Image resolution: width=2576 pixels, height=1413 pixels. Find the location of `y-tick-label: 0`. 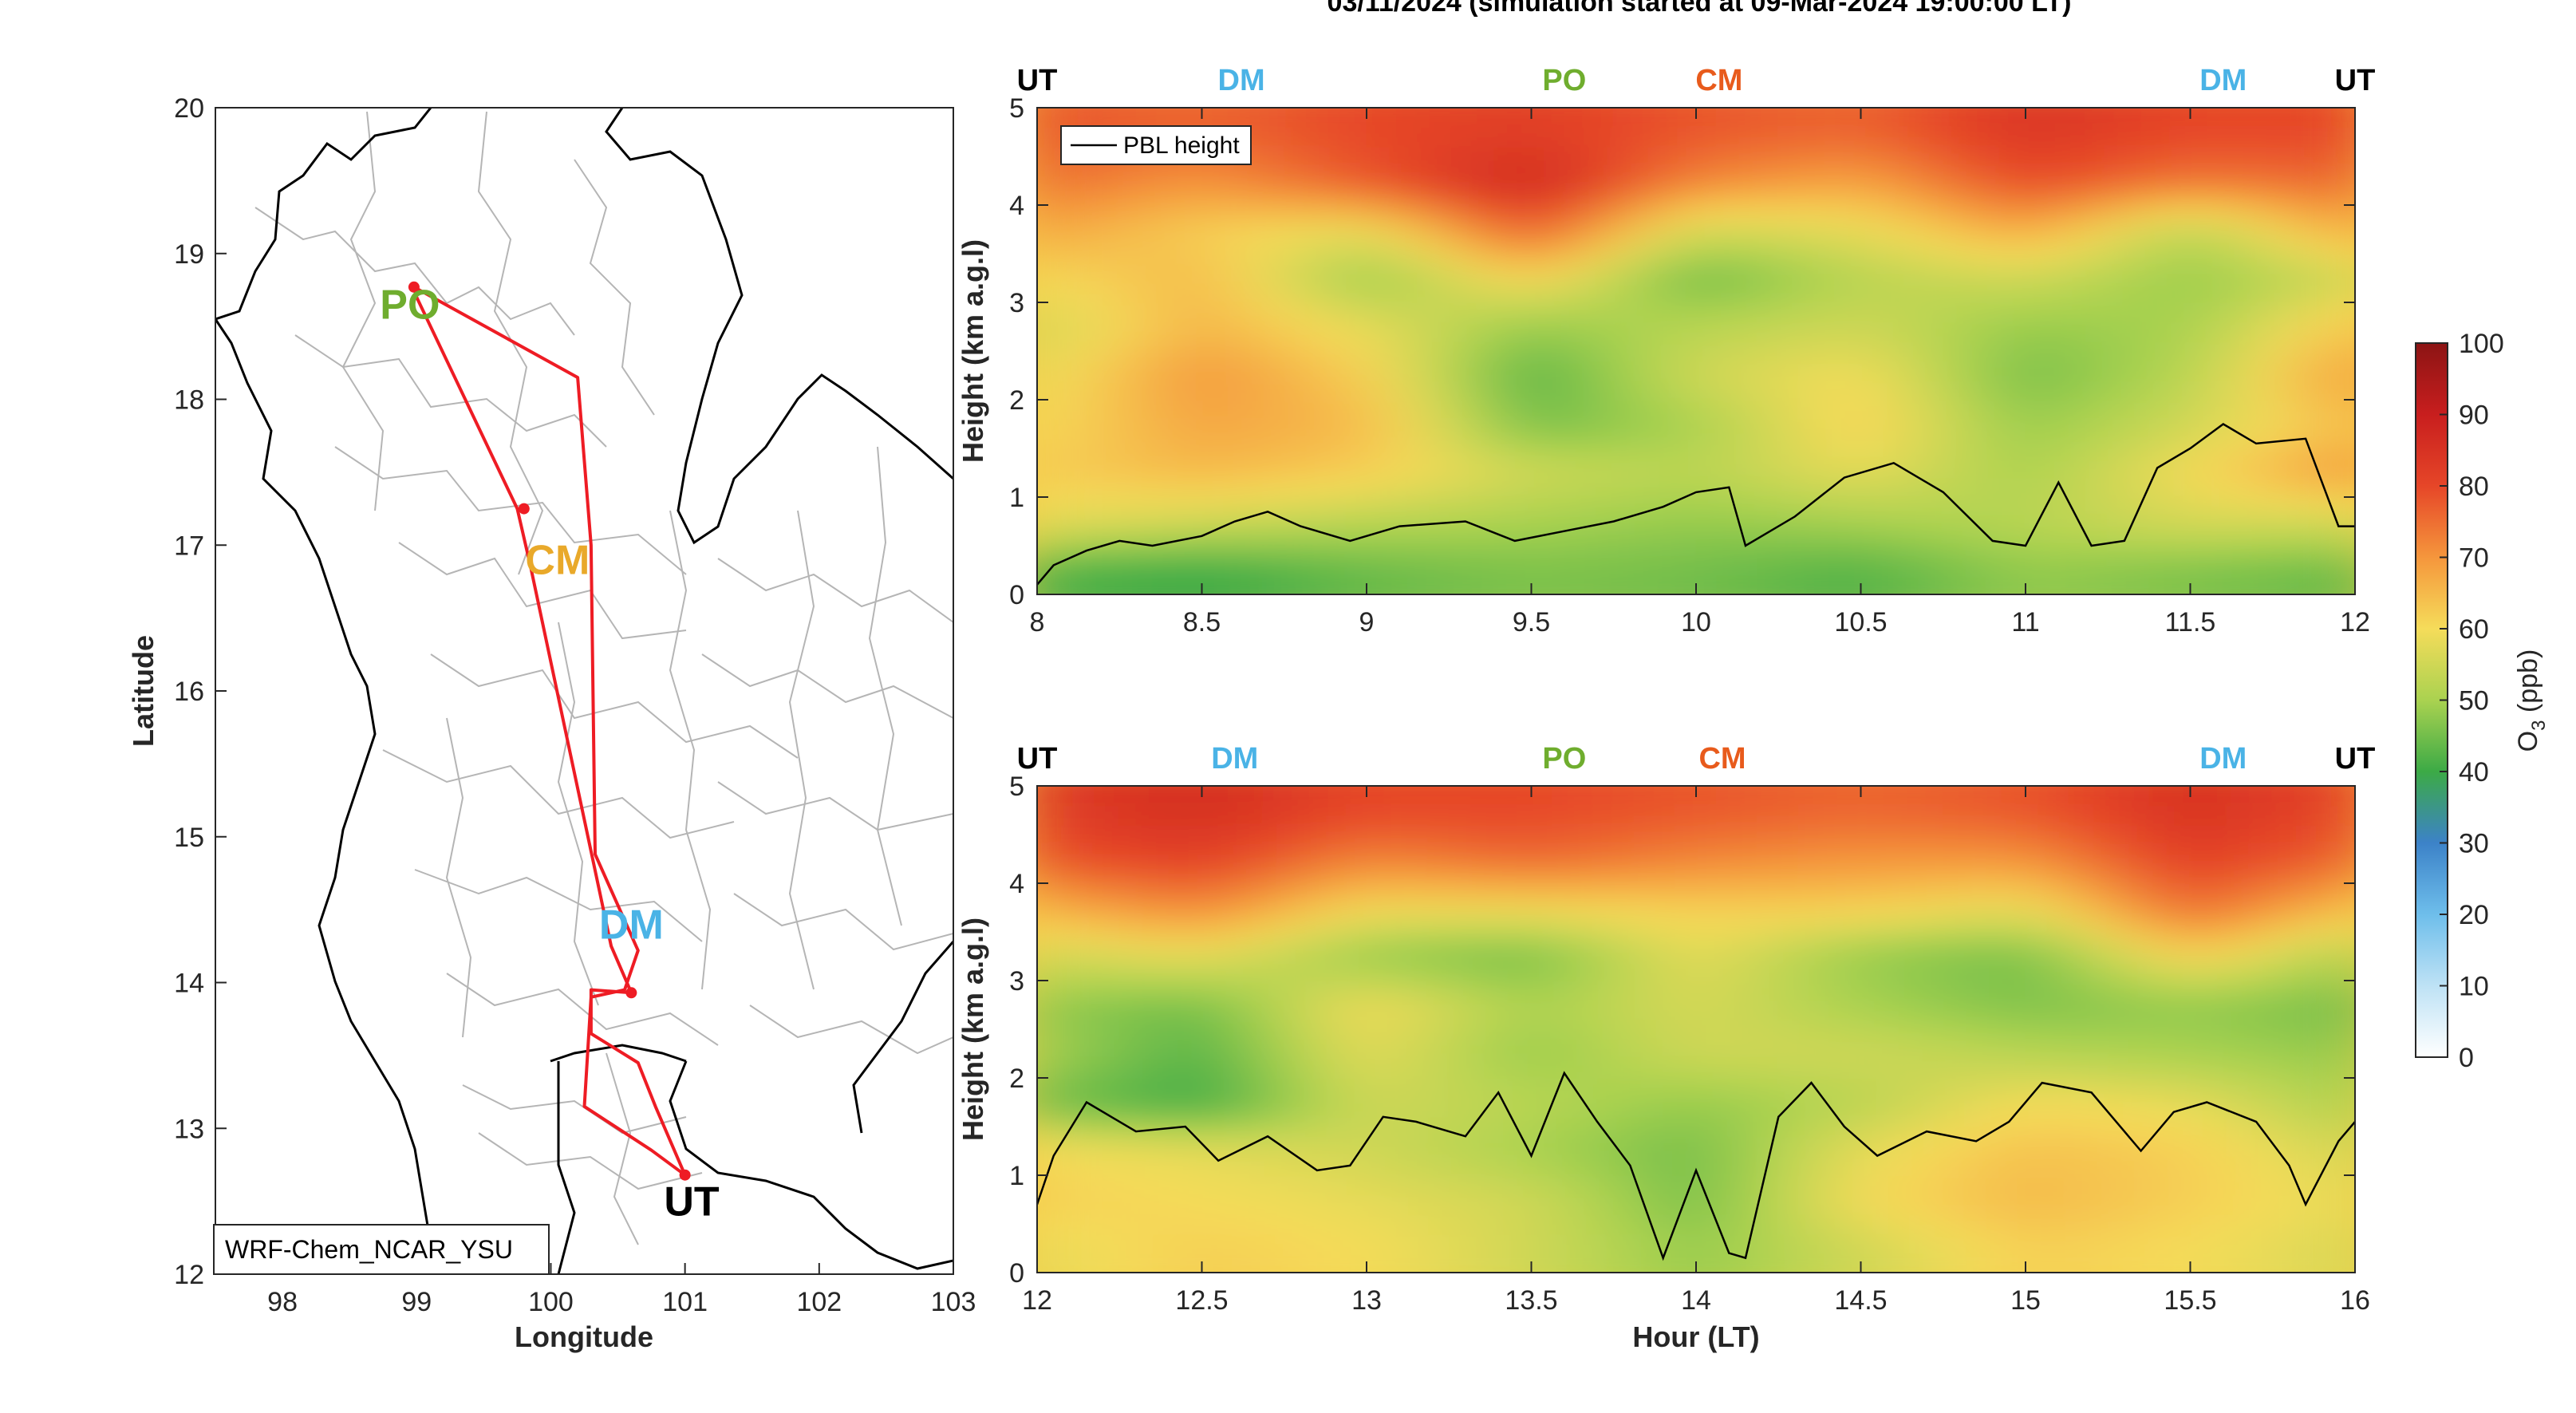

y-tick-label: 0 is located at coordinates (1017, 595).